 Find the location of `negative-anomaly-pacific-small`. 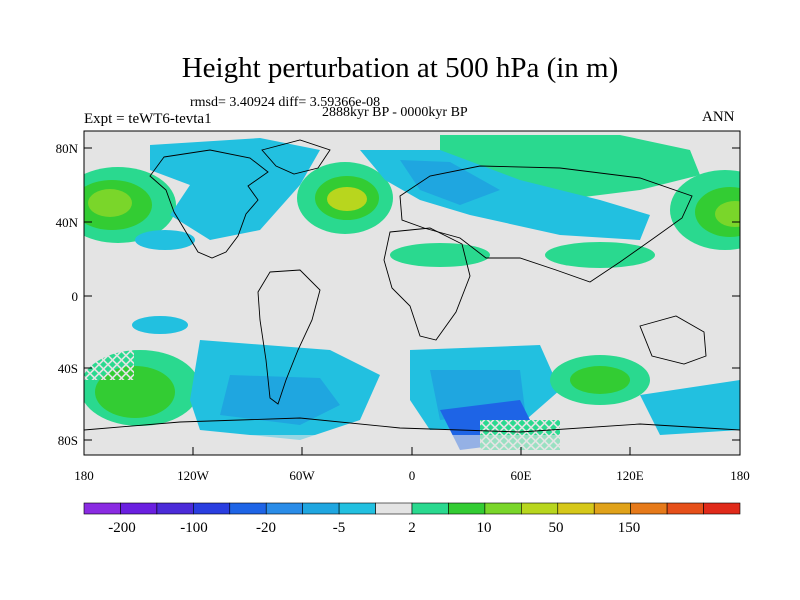

negative-anomaly-pacific-small is located at coordinates (165, 240).